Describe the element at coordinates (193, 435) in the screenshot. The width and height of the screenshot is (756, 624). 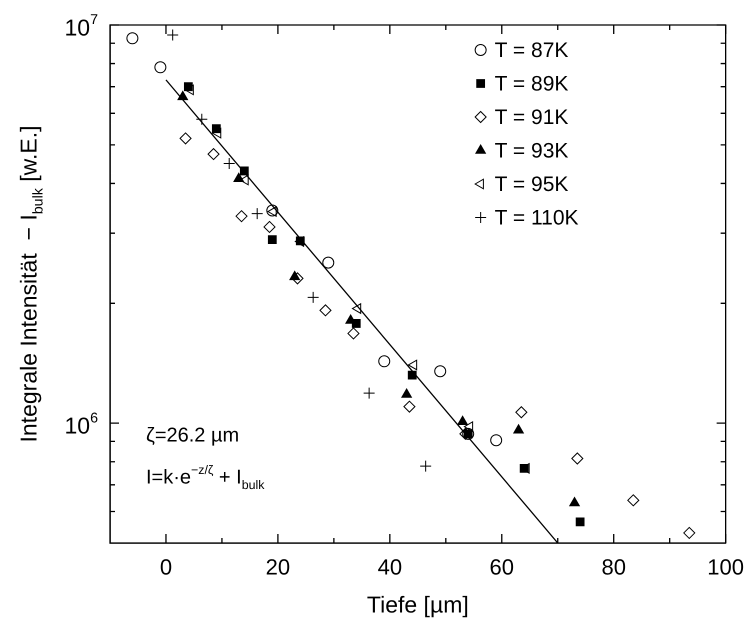
I see `annotation: ζ=26.2 µm` at that location.